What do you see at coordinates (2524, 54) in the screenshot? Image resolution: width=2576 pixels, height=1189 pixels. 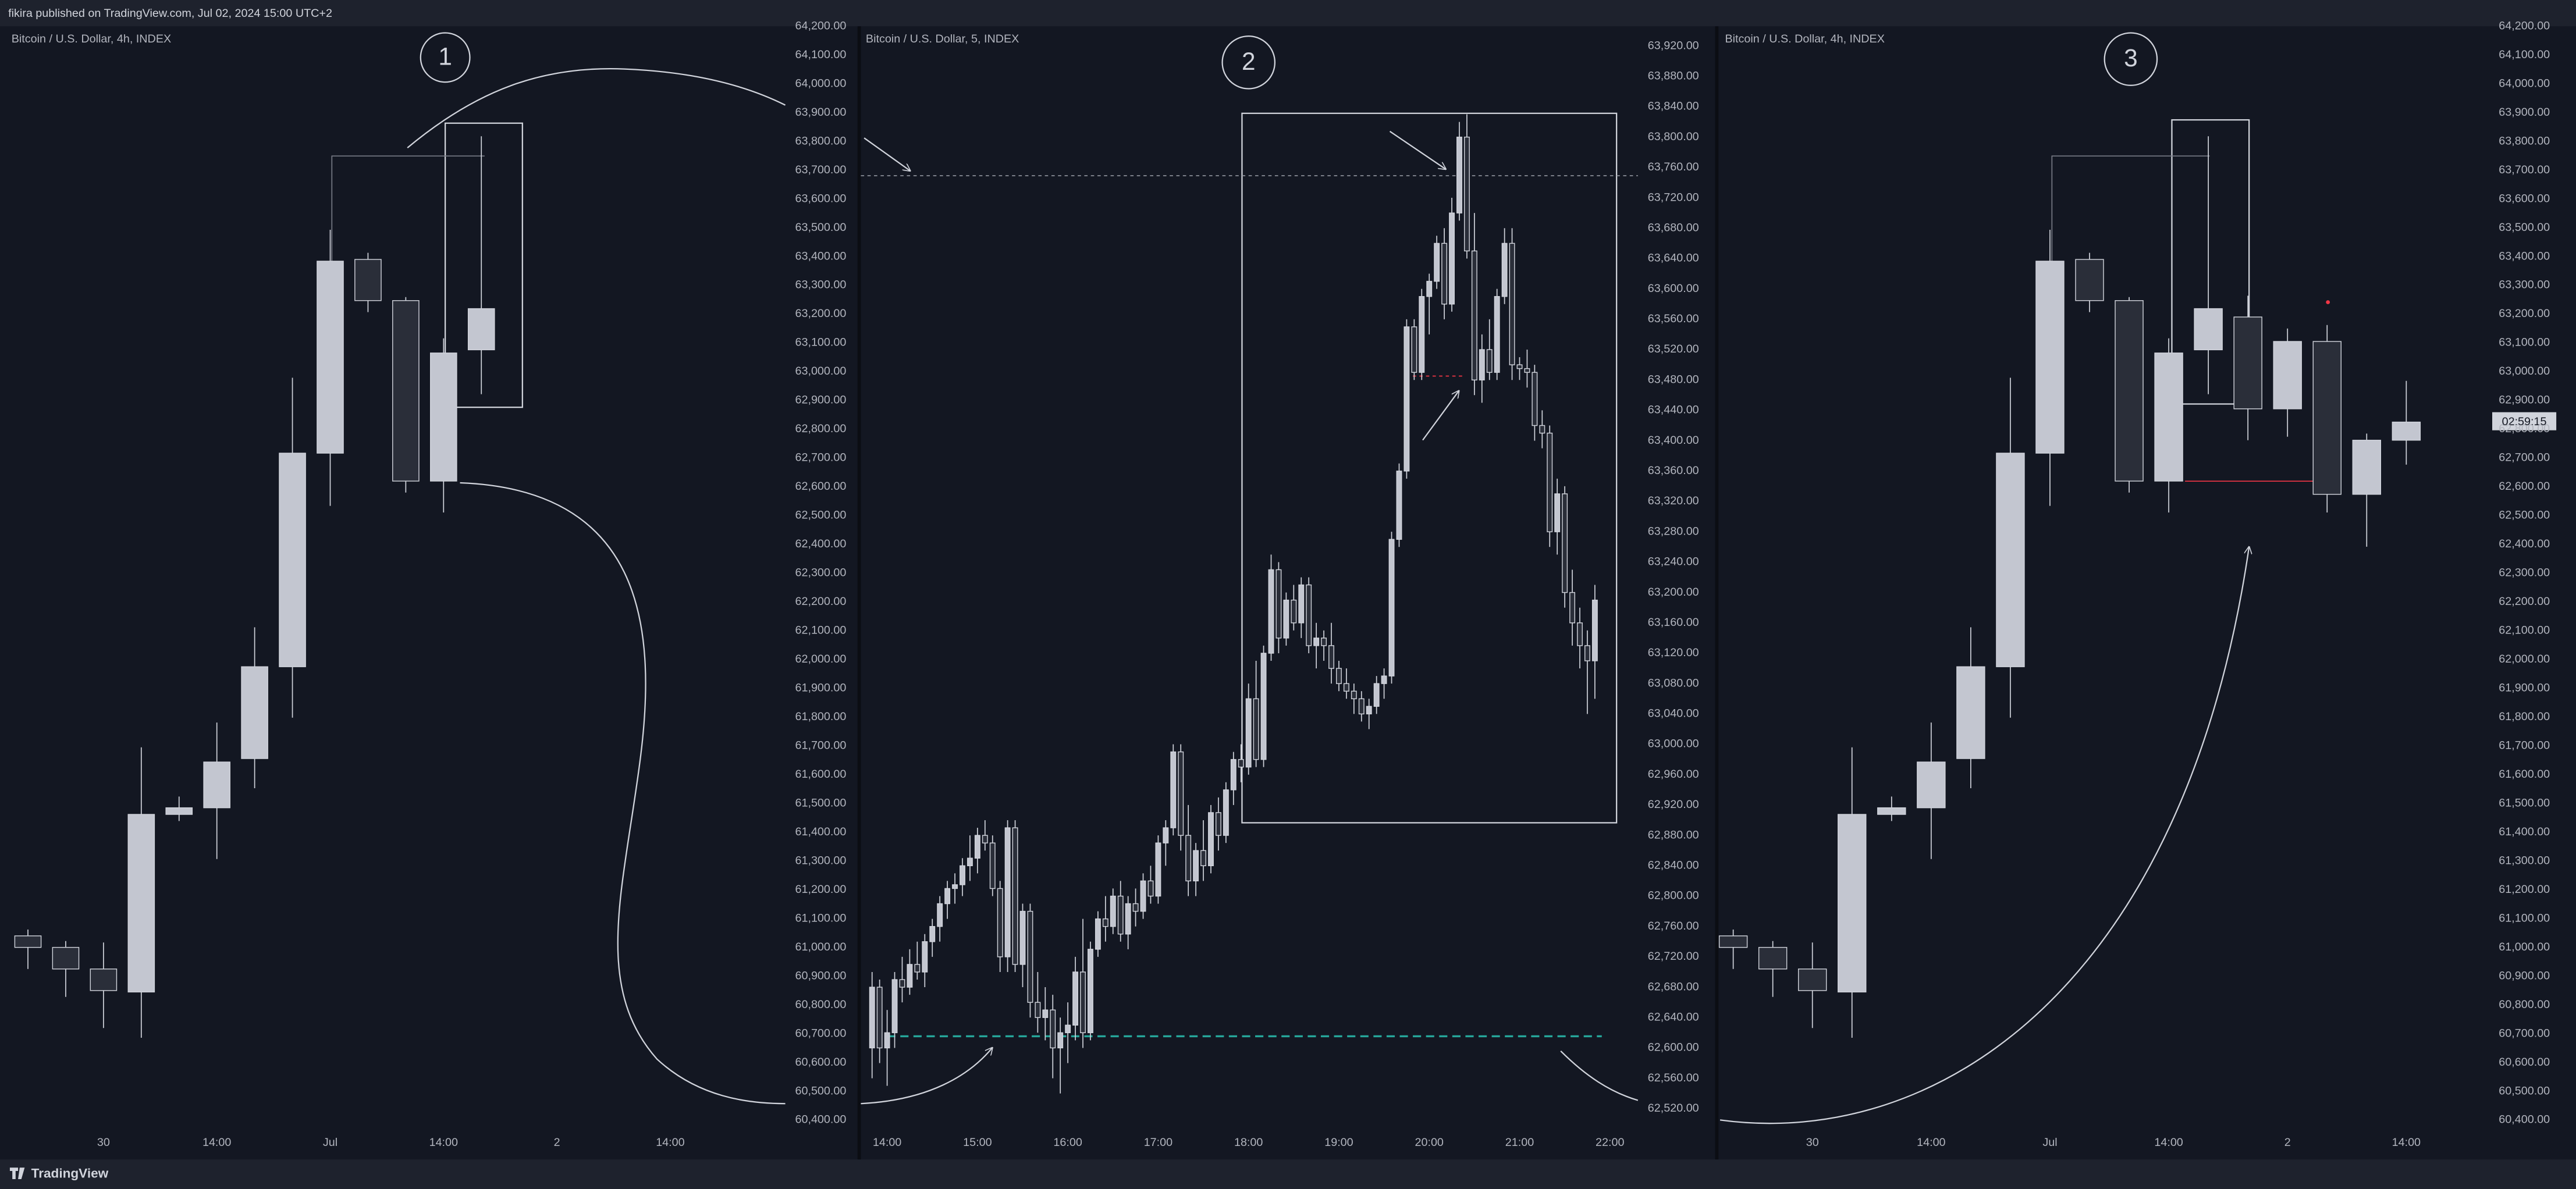 I see `y-tick-label: 64,100.00` at bounding box center [2524, 54].